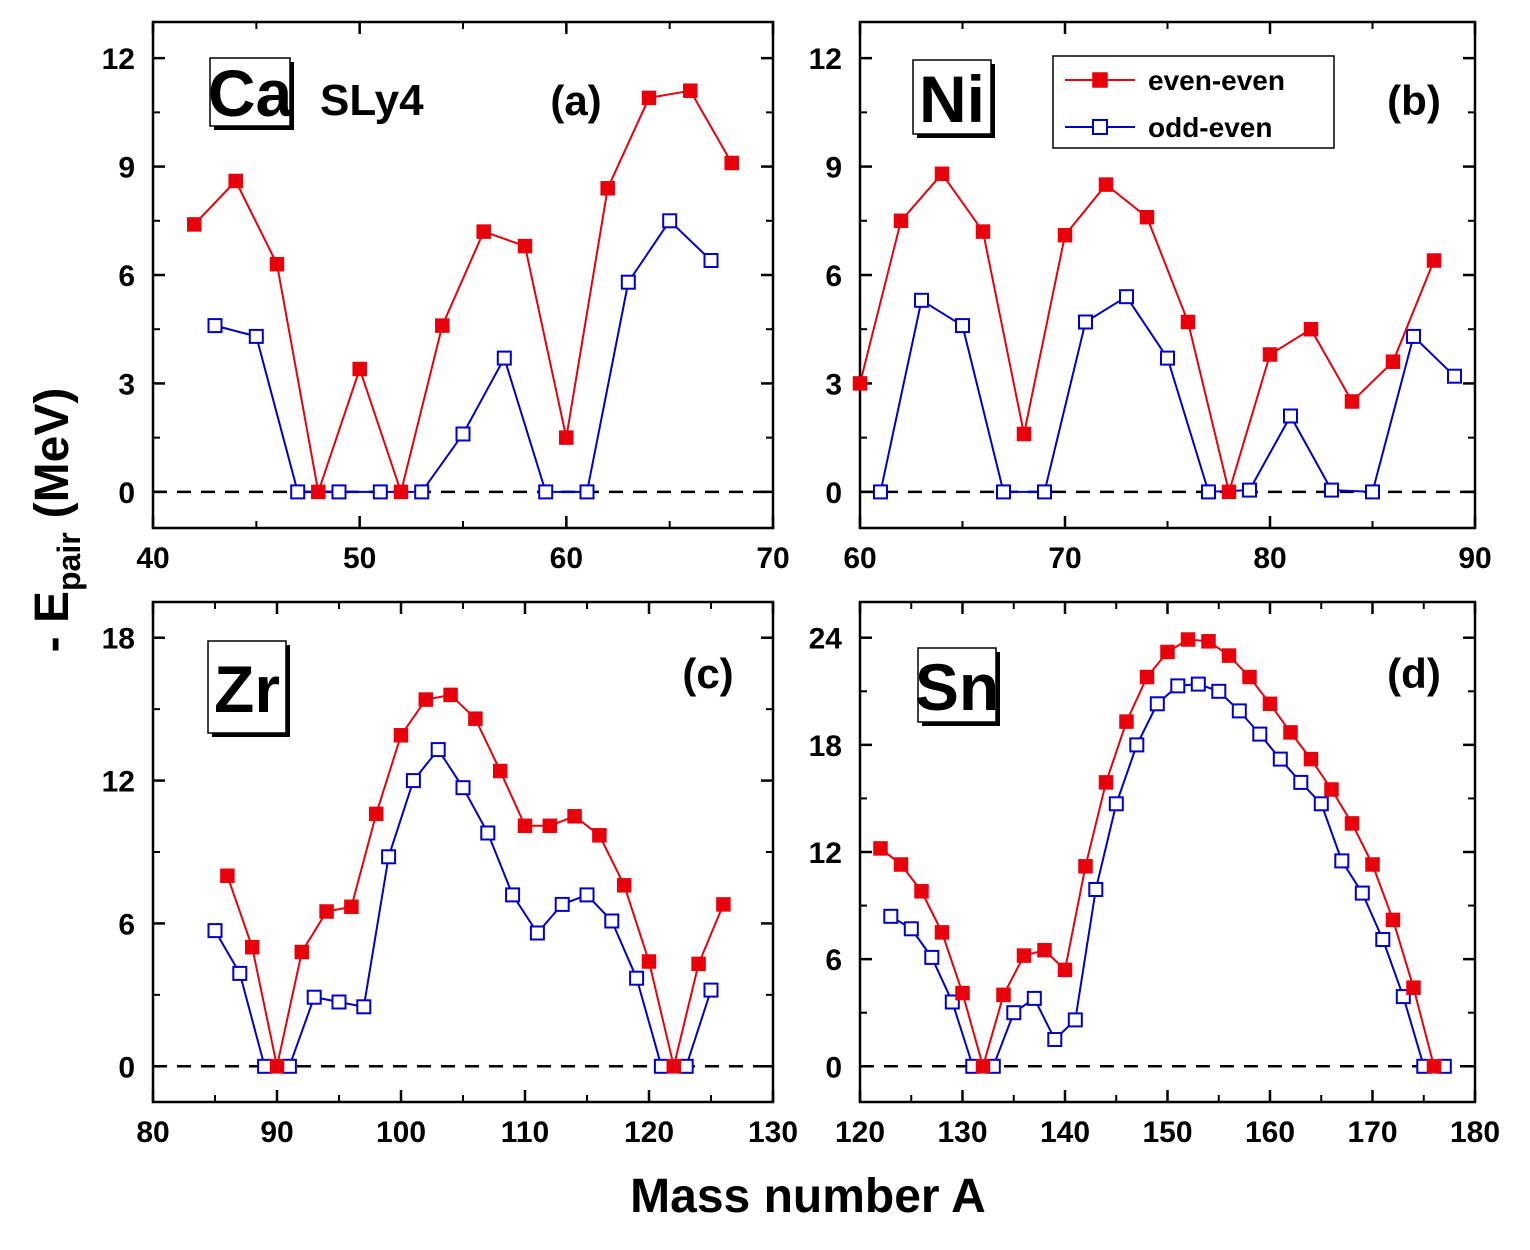  I want to click on panel-a-x-tick-label: 60, so click(566, 558).